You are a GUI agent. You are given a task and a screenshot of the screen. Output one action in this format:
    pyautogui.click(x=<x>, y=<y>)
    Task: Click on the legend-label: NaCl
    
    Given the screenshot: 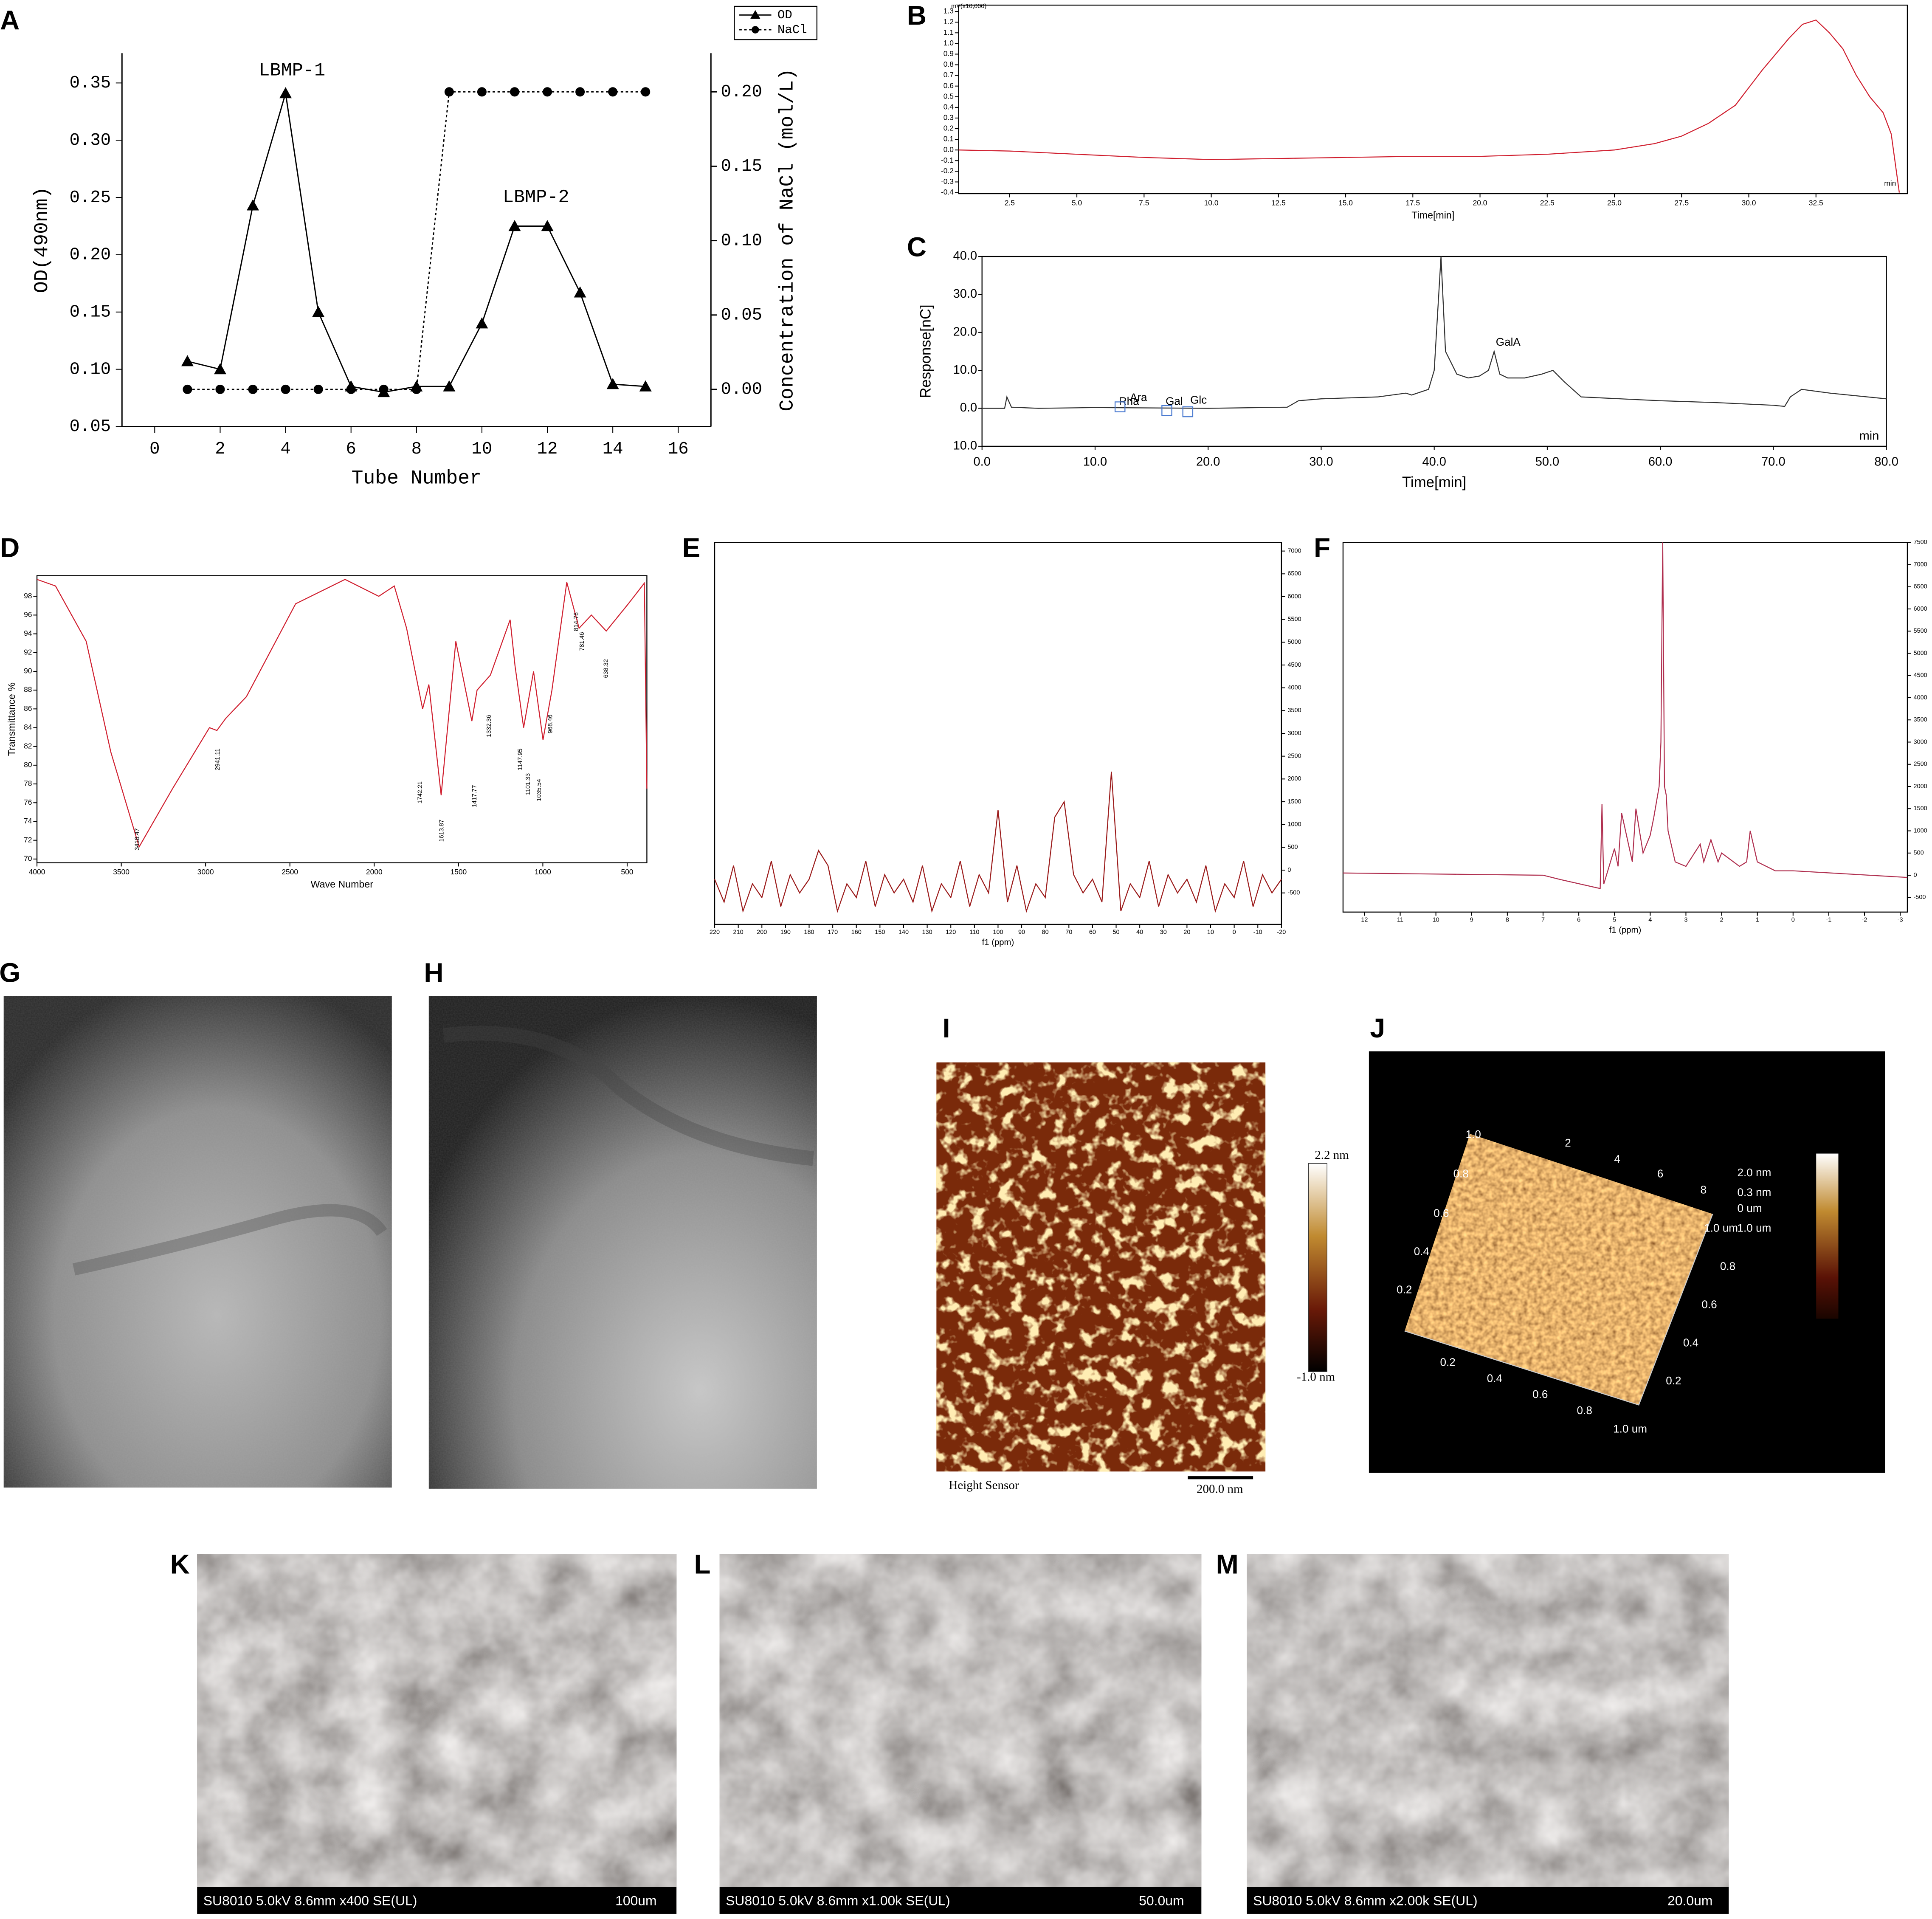 What is the action you would take?
    pyautogui.click(x=792, y=30)
    